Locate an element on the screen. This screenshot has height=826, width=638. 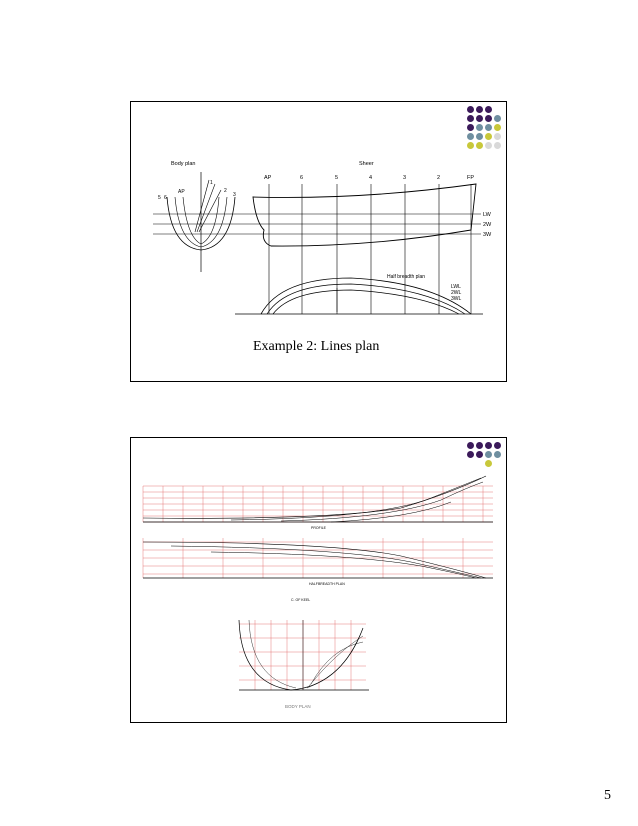
body-plan-label: BODY PLAN is located at coordinates (298, 706).